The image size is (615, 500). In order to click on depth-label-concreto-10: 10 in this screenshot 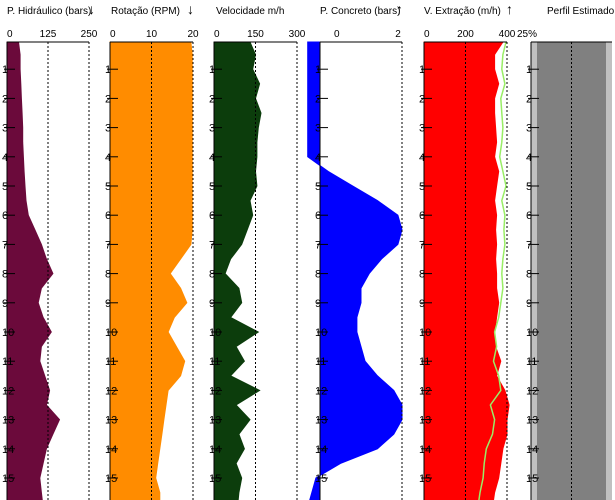, I will do `click(321, 333)`.